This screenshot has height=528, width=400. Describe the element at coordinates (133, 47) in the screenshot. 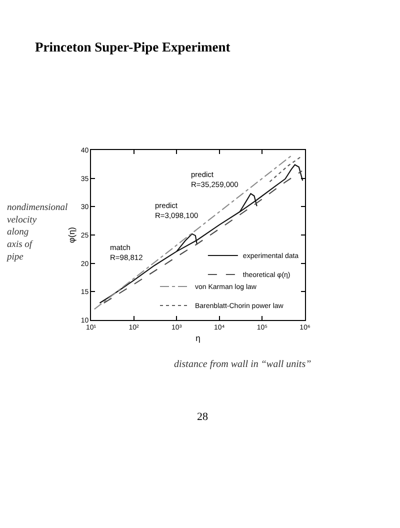

I see `chart-title: Princeton Super-Pipe Experiment` at that location.